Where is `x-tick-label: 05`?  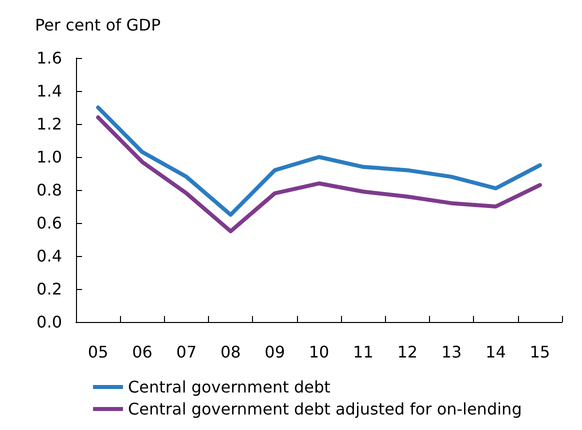
x-tick-label: 05 is located at coordinates (98, 352).